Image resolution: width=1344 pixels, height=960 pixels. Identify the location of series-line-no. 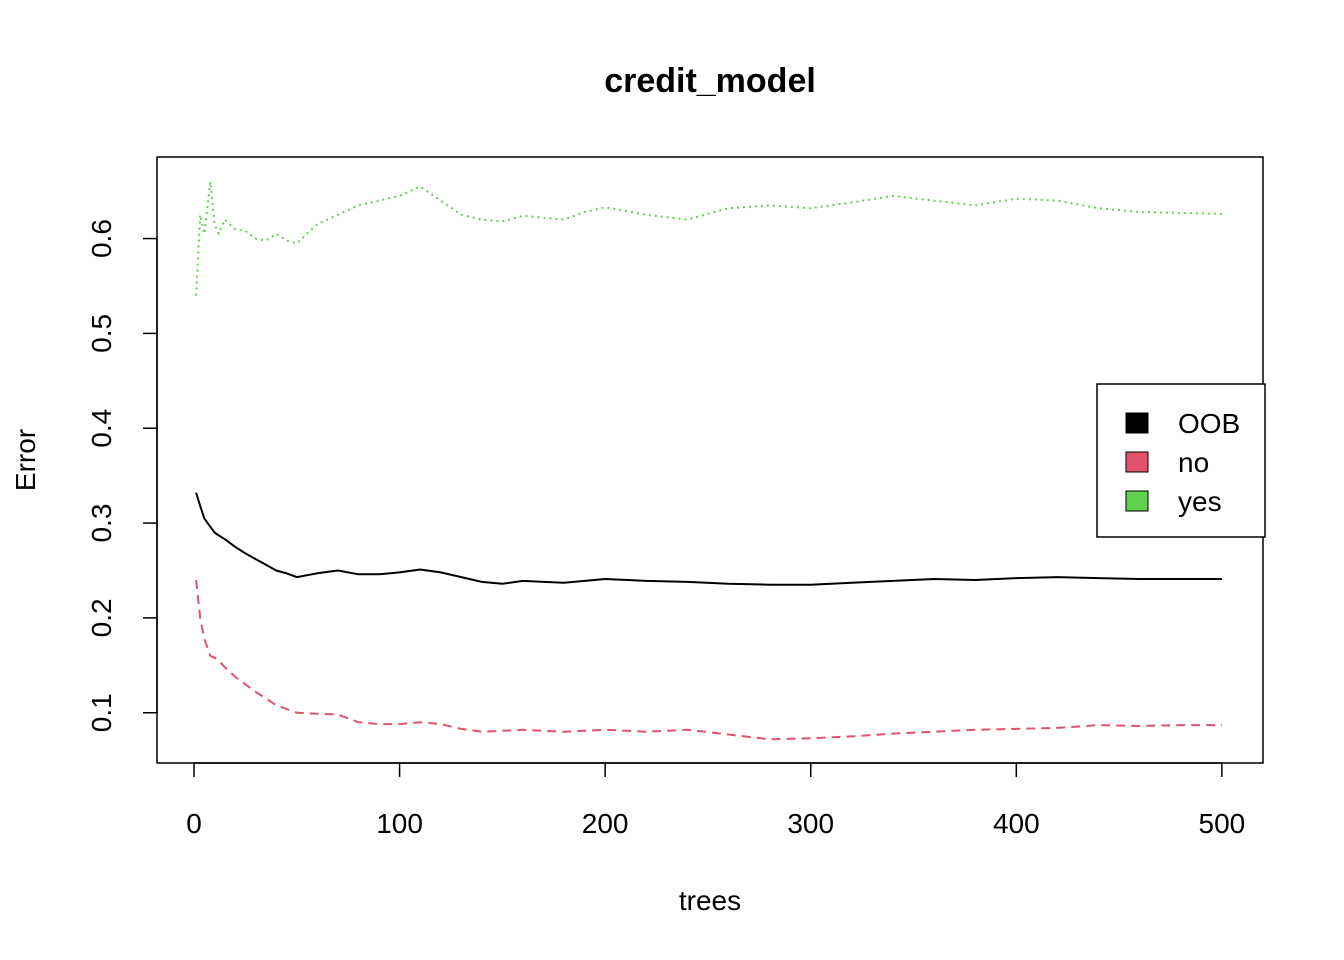
(708, 660).